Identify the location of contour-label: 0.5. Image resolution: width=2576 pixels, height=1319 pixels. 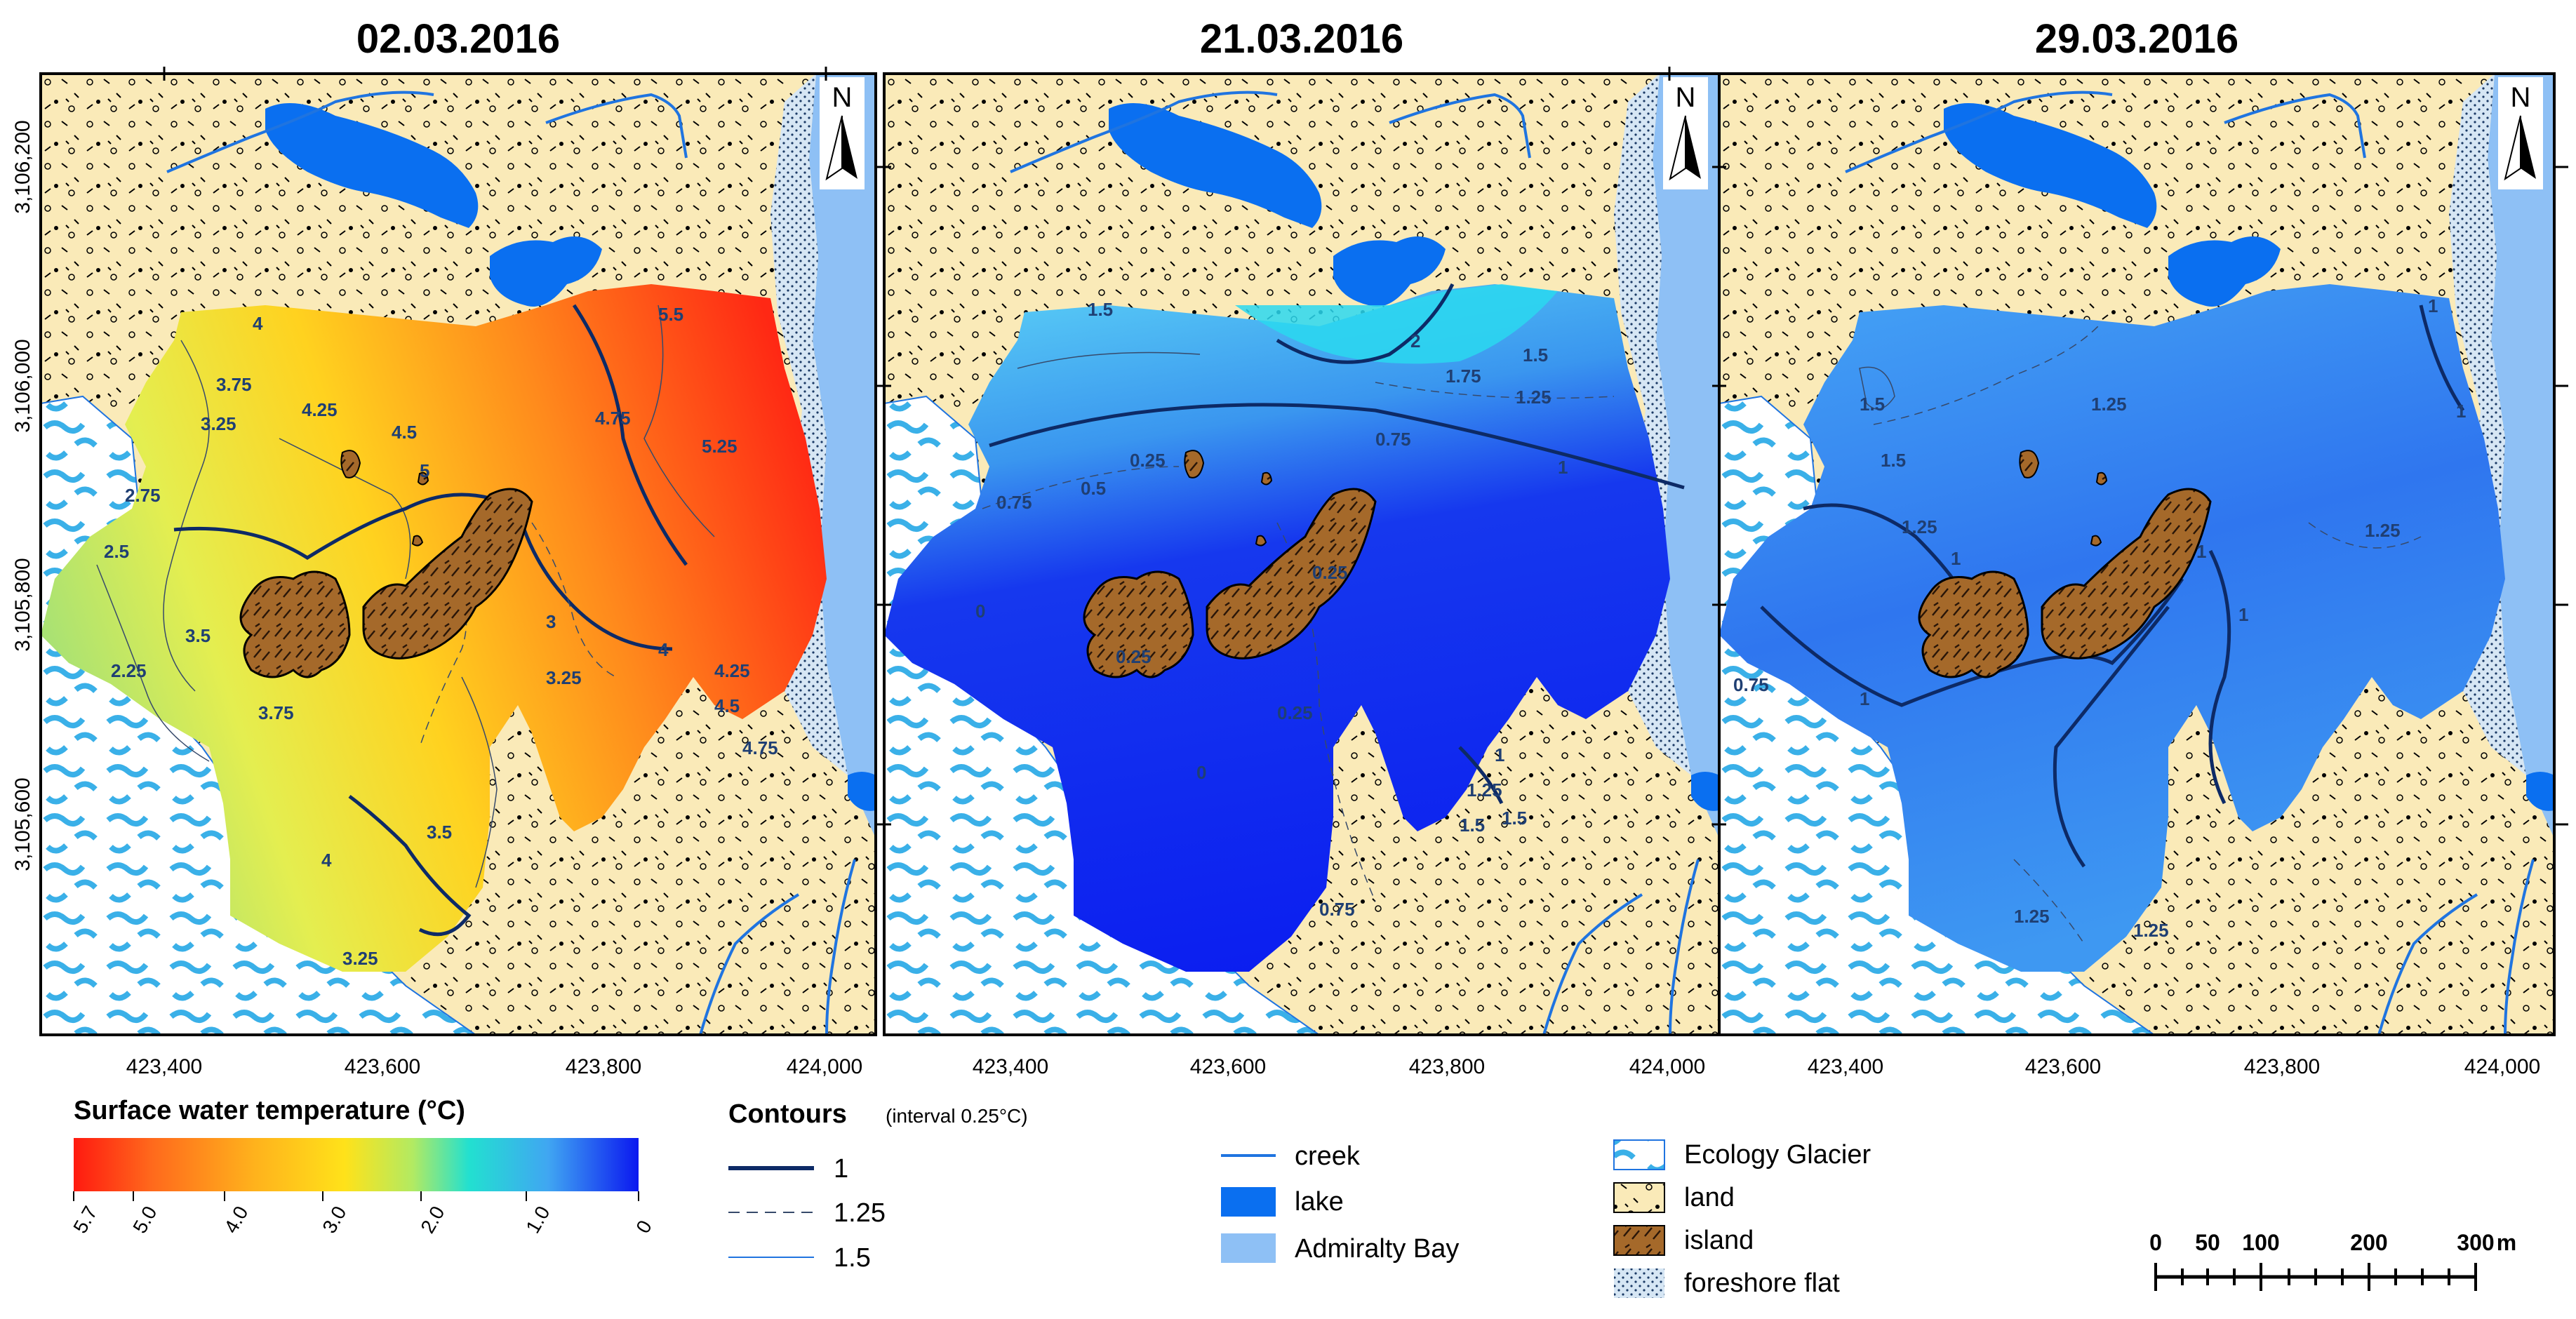
(1093, 488).